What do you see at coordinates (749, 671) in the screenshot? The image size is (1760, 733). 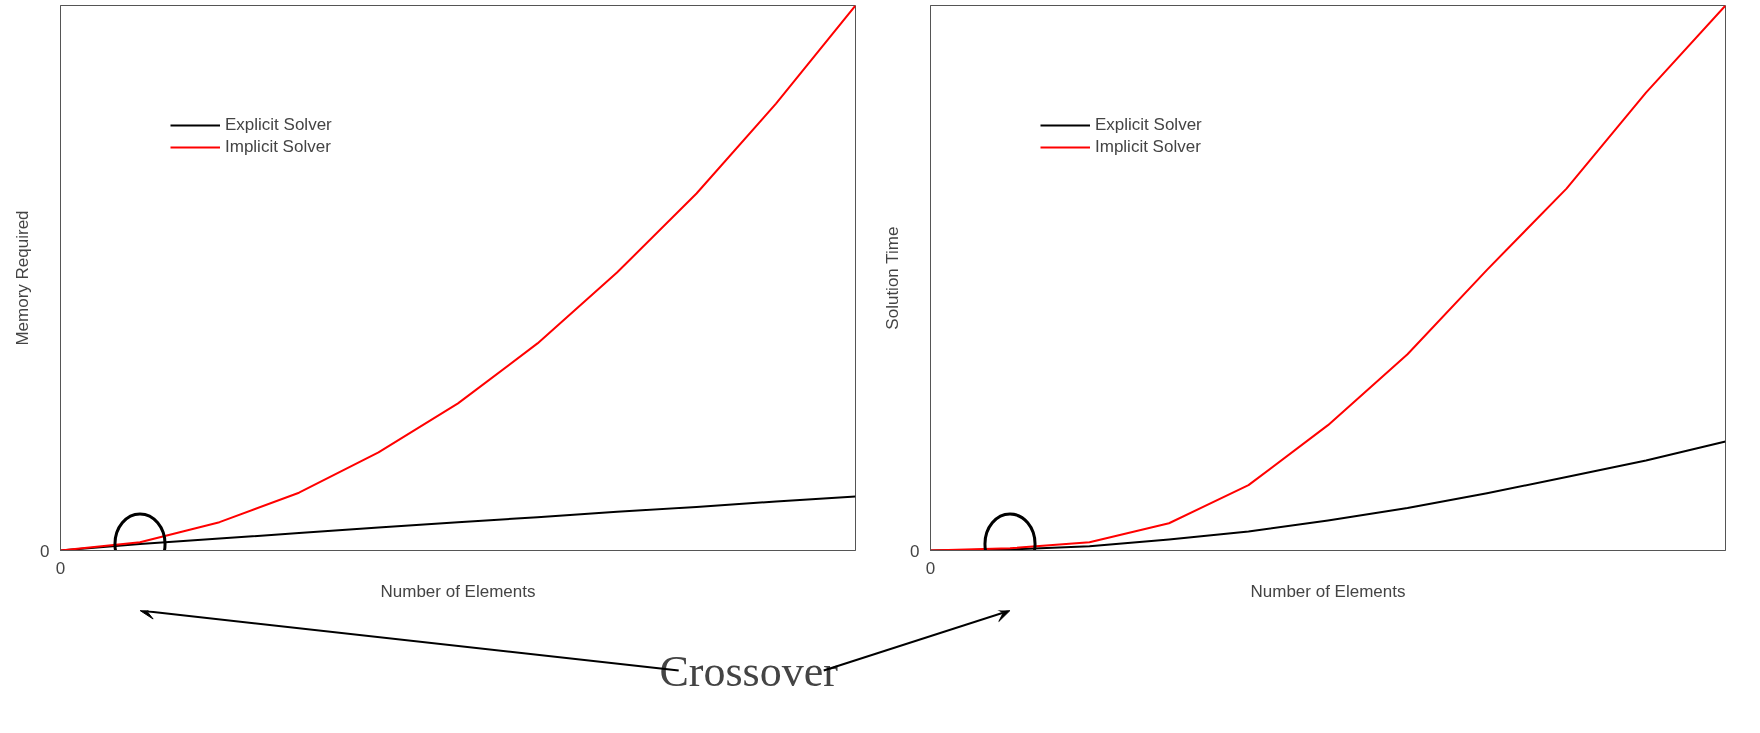 I see `text: Crossover` at bounding box center [749, 671].